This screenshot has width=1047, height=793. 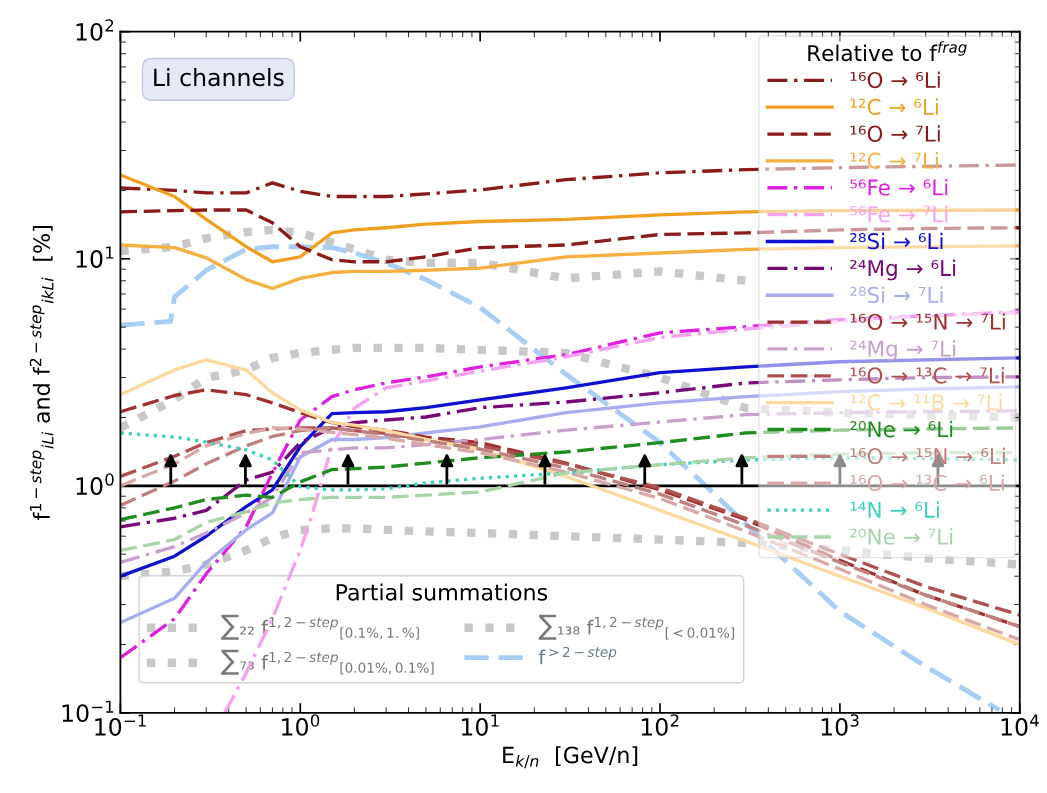 What do you see at coordinates (903, 270) in the screenshot?
I see `legend-label: ²⁴Mg → ⁶Li` at bounding box center [903, 270].